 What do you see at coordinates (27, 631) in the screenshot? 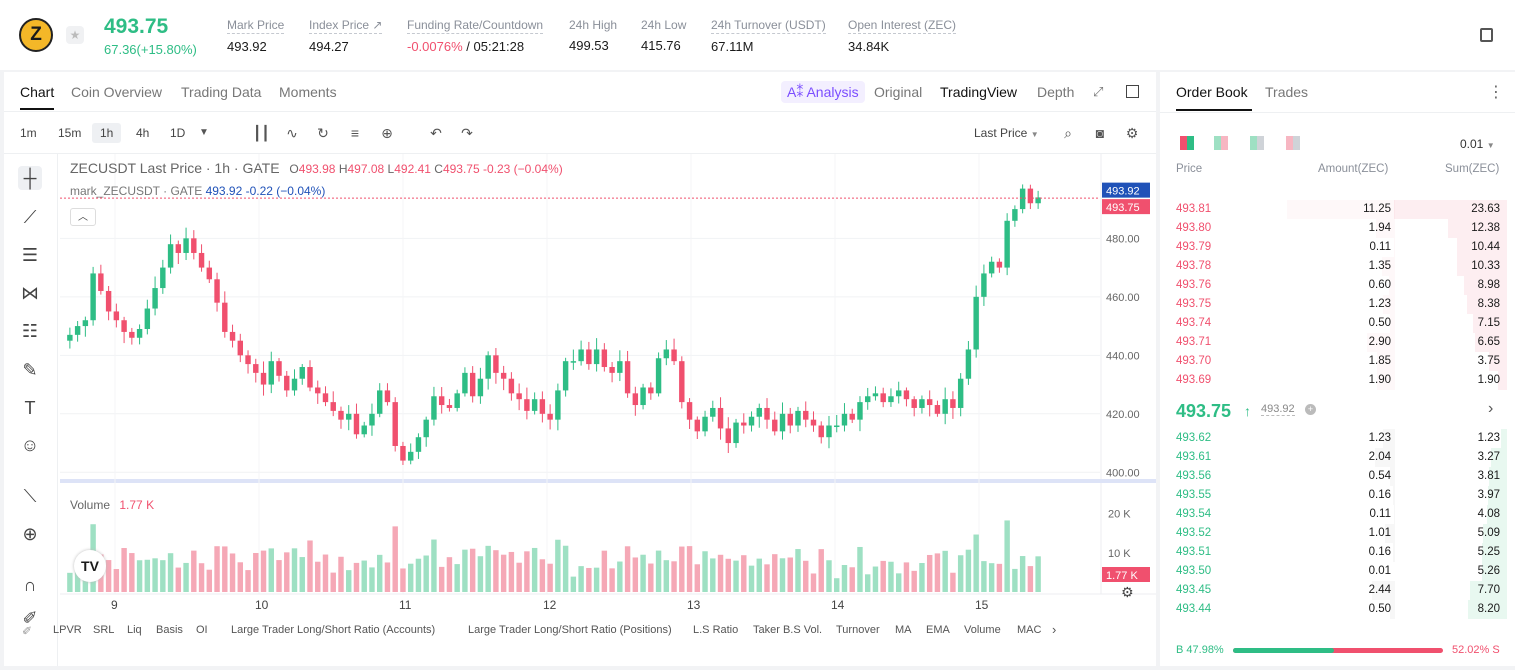
I see `edit-icon: ✐` at bounding box center [27, 631].